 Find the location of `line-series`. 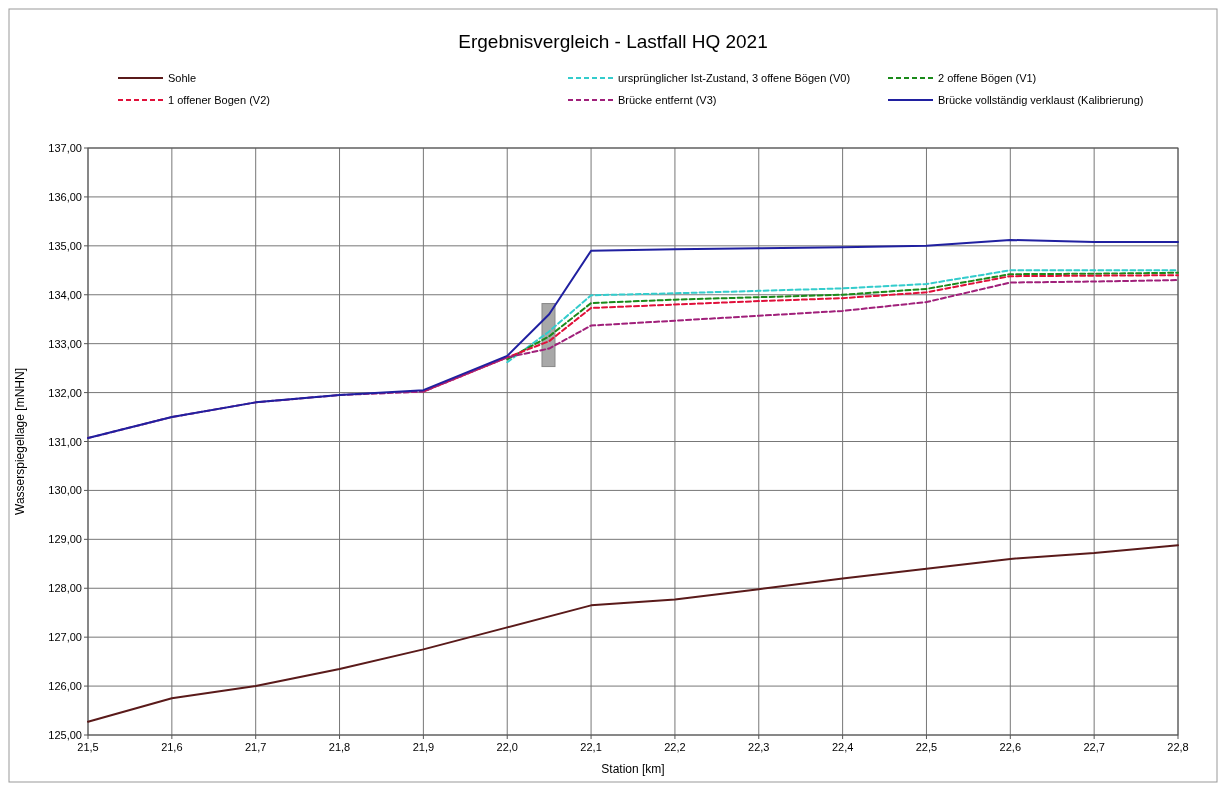

line-series is located at coordinates (800, 333).